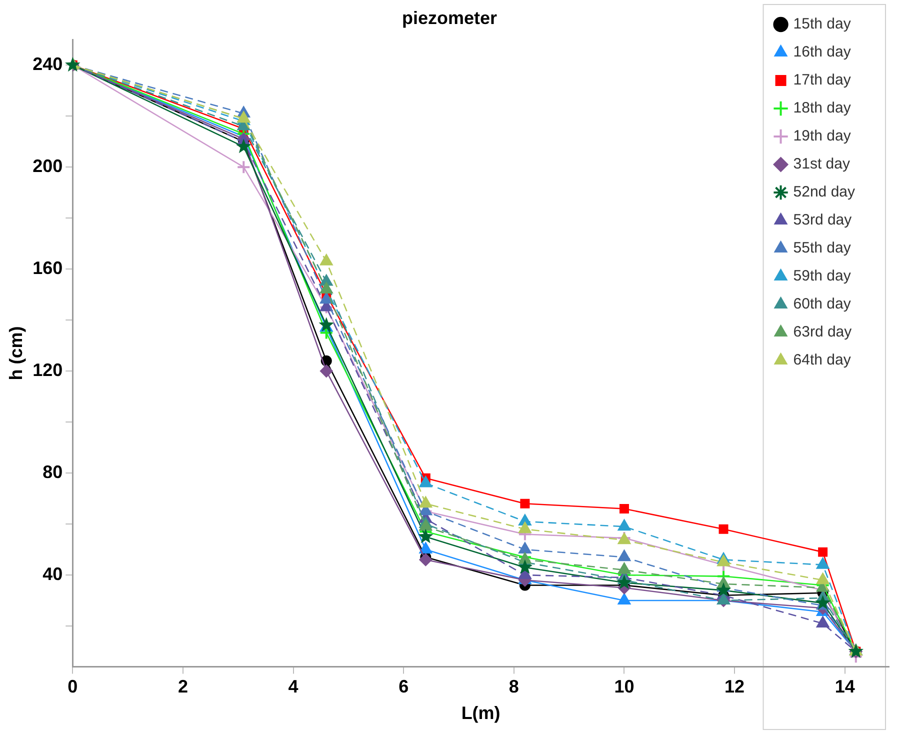 Image resolution: width=897 pixels, height=731 pixels. What do you see at coordinates (822, 248) in the screenshot?
I see `legend-label: 55th day` at bounding box center [822, 248].